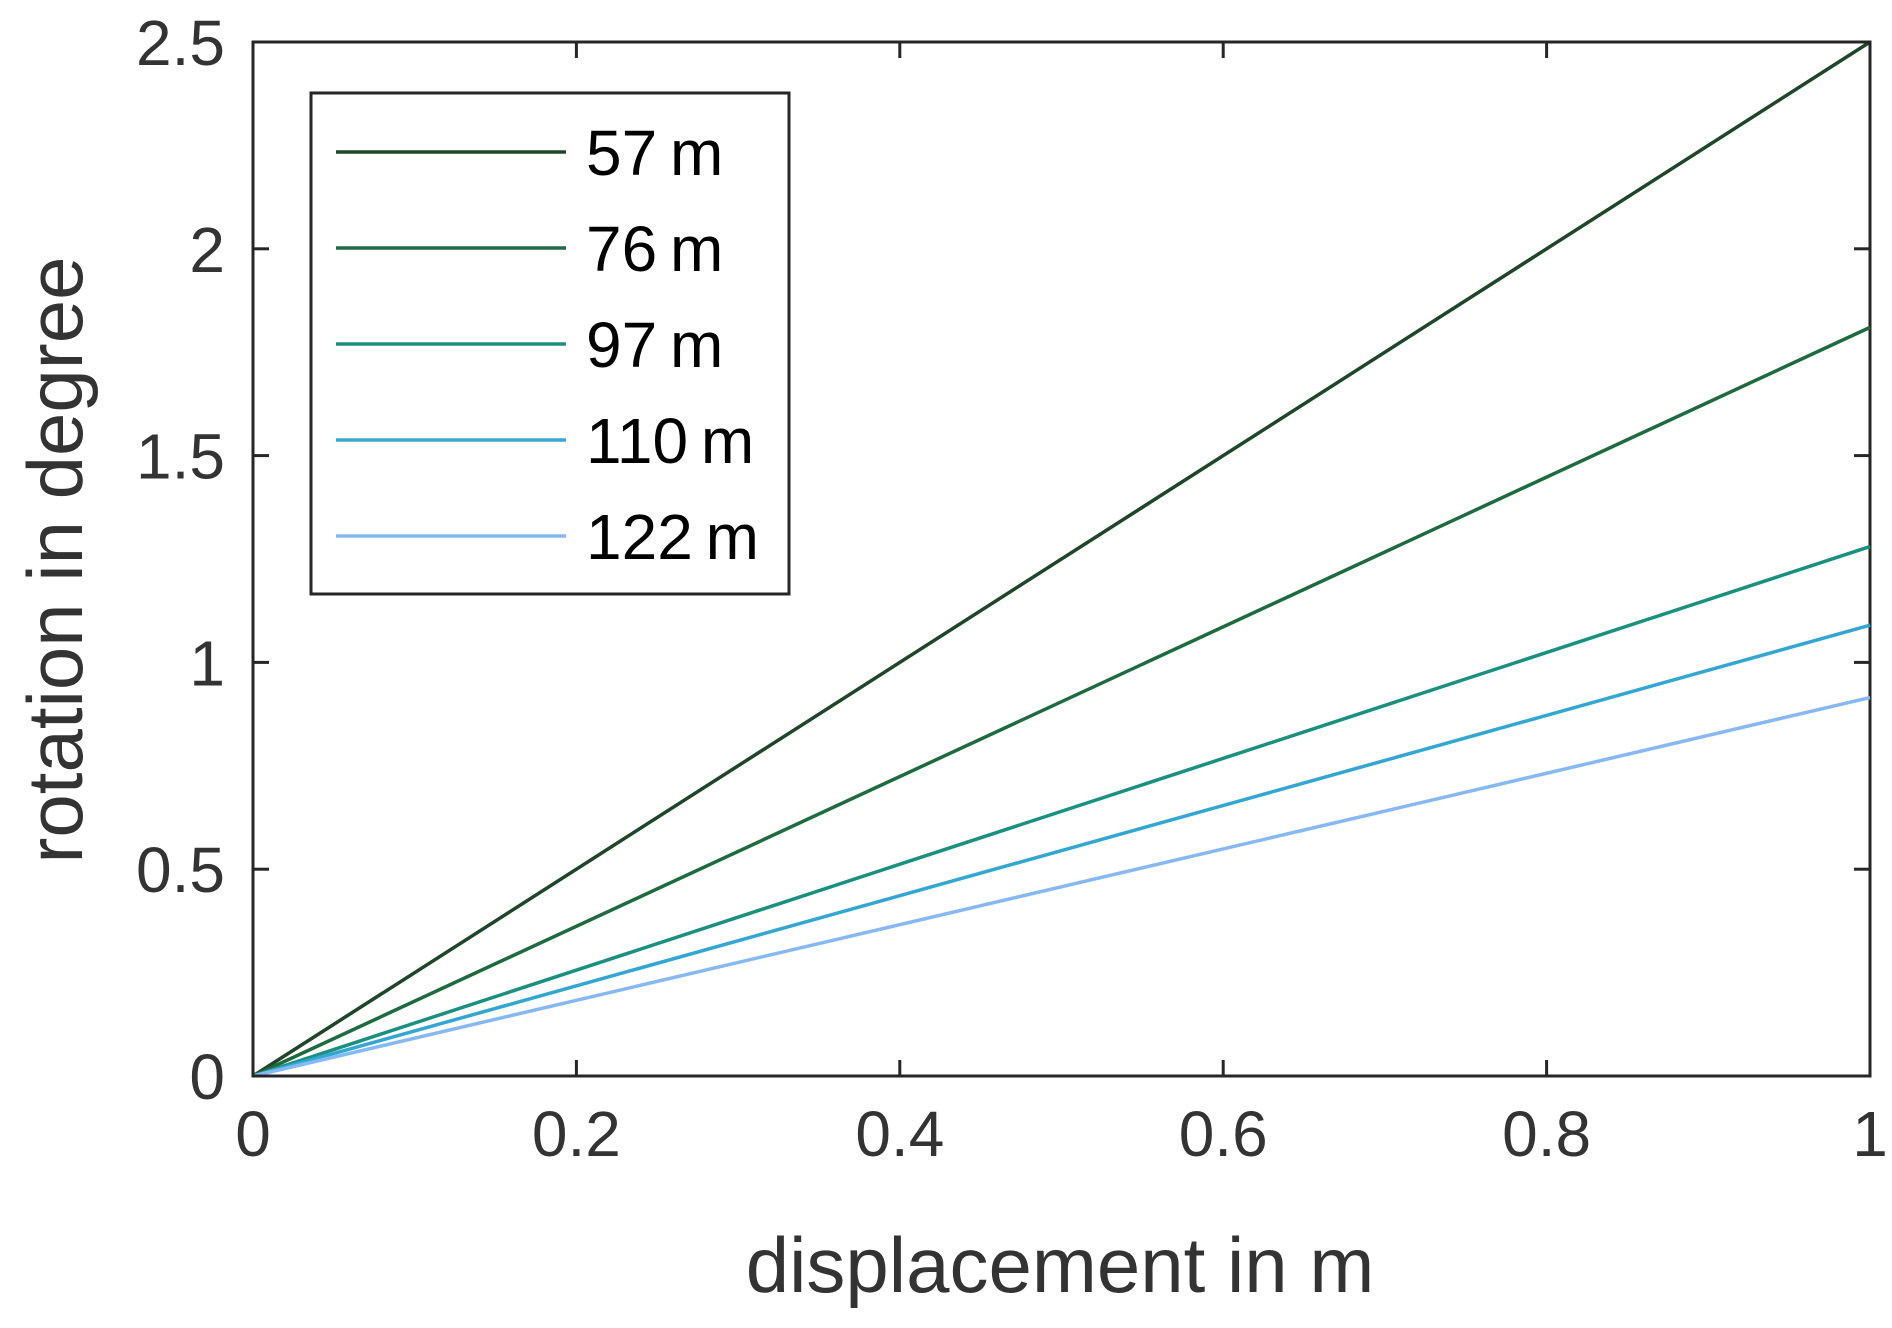 This screenshot has height=1328, width=1892. Describe the element at coordinates (1870, 1134) in the screenshot. I see `x-tick-label: 1` at that location.